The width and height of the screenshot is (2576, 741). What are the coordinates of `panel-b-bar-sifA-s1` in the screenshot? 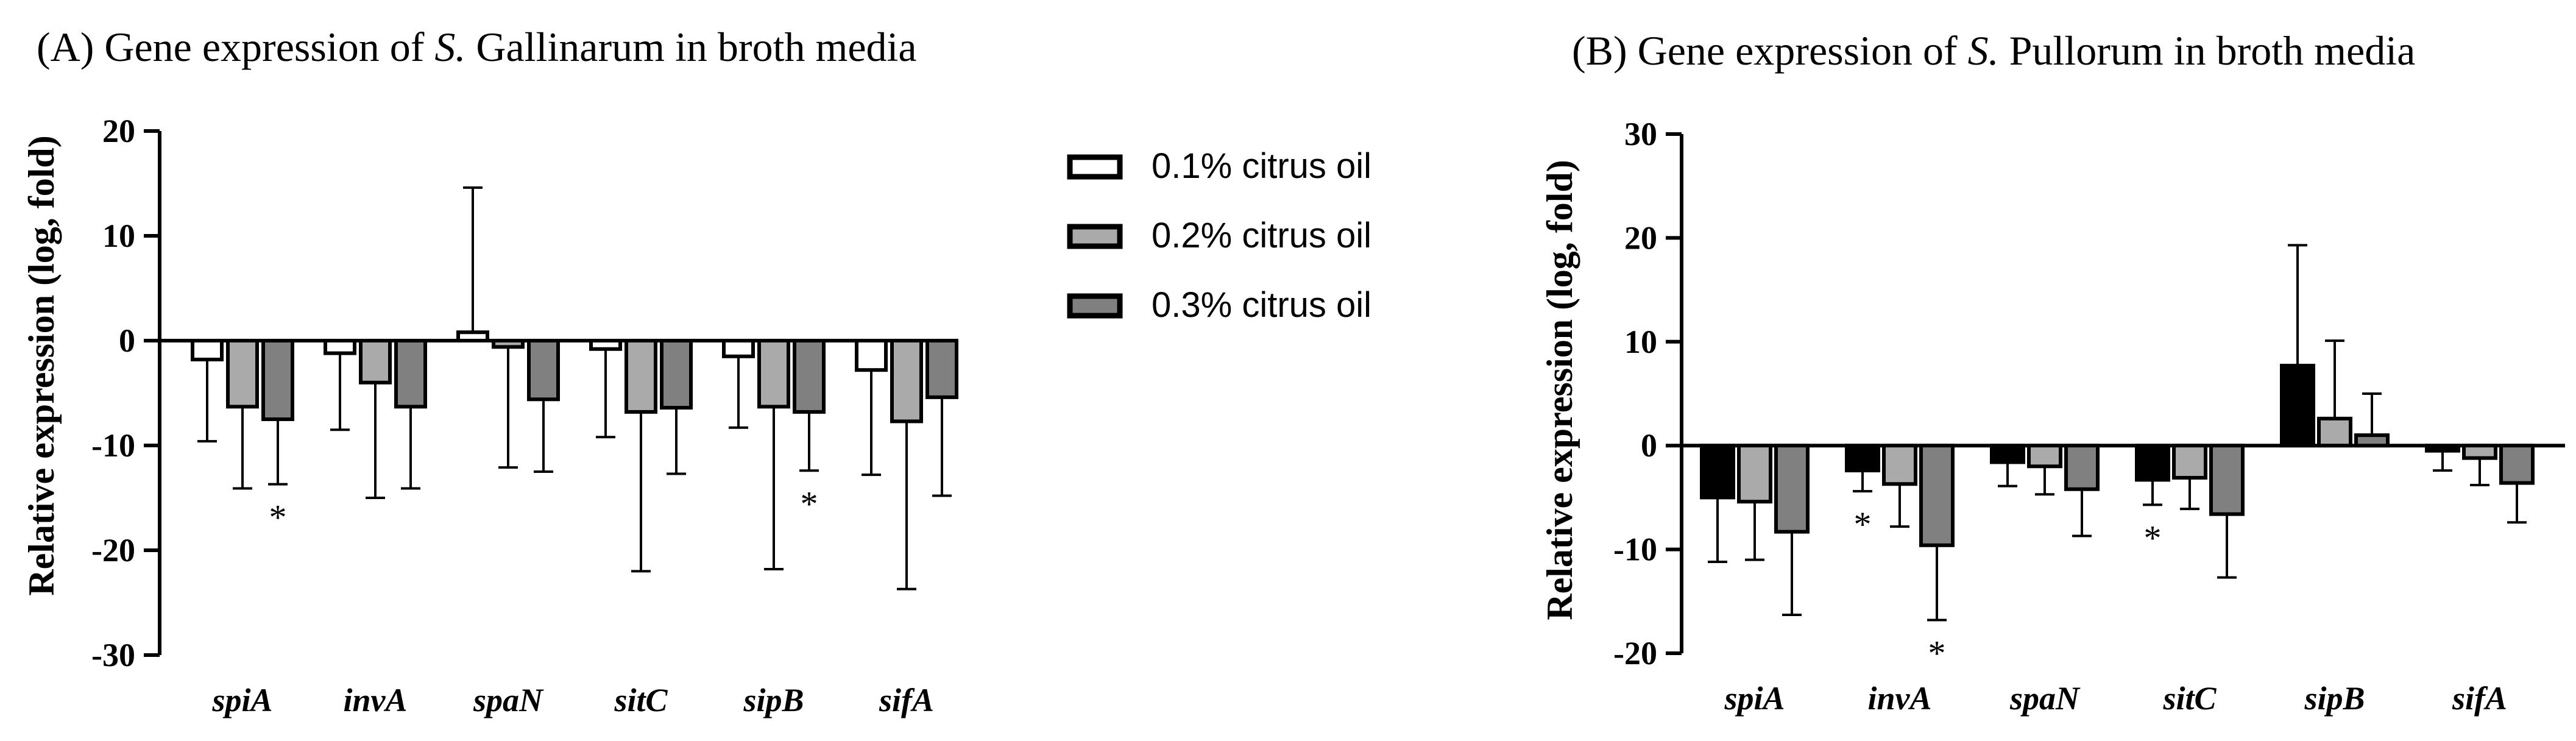 It's located at (2479, 452).